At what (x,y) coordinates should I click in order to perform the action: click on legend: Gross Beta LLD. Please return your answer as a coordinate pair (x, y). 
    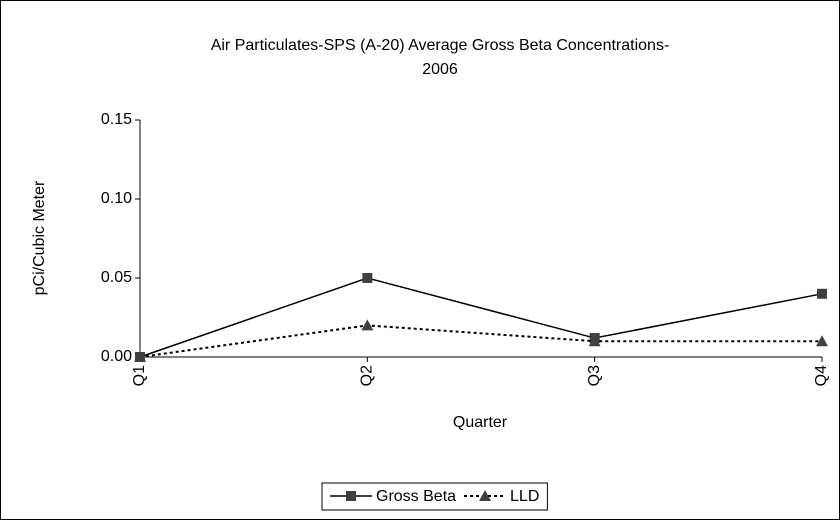
    Looking at the image, I should click on (434, 496).